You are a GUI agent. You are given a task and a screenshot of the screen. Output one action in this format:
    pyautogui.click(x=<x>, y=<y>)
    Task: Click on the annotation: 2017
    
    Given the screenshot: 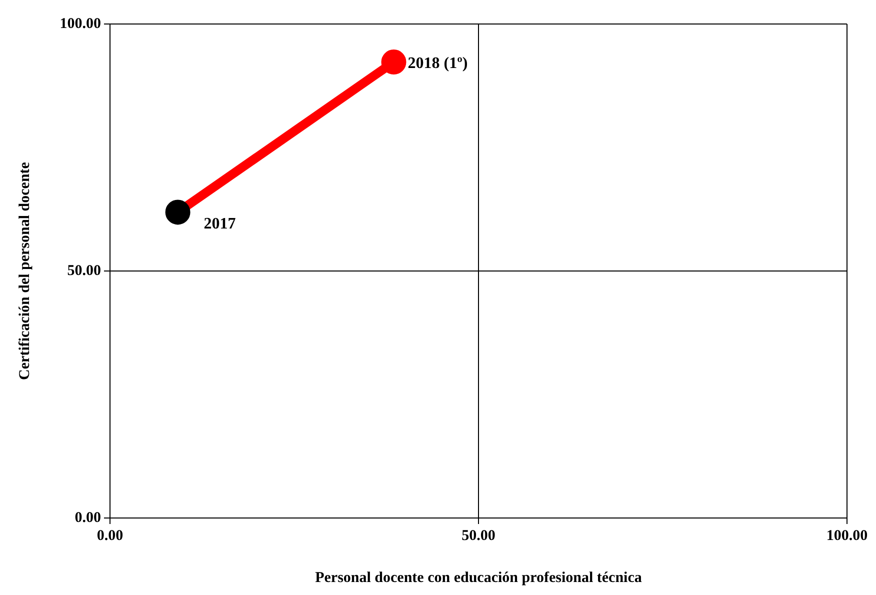 What is the action you would take?
    pyautogui.click(x=220, y=223)
    